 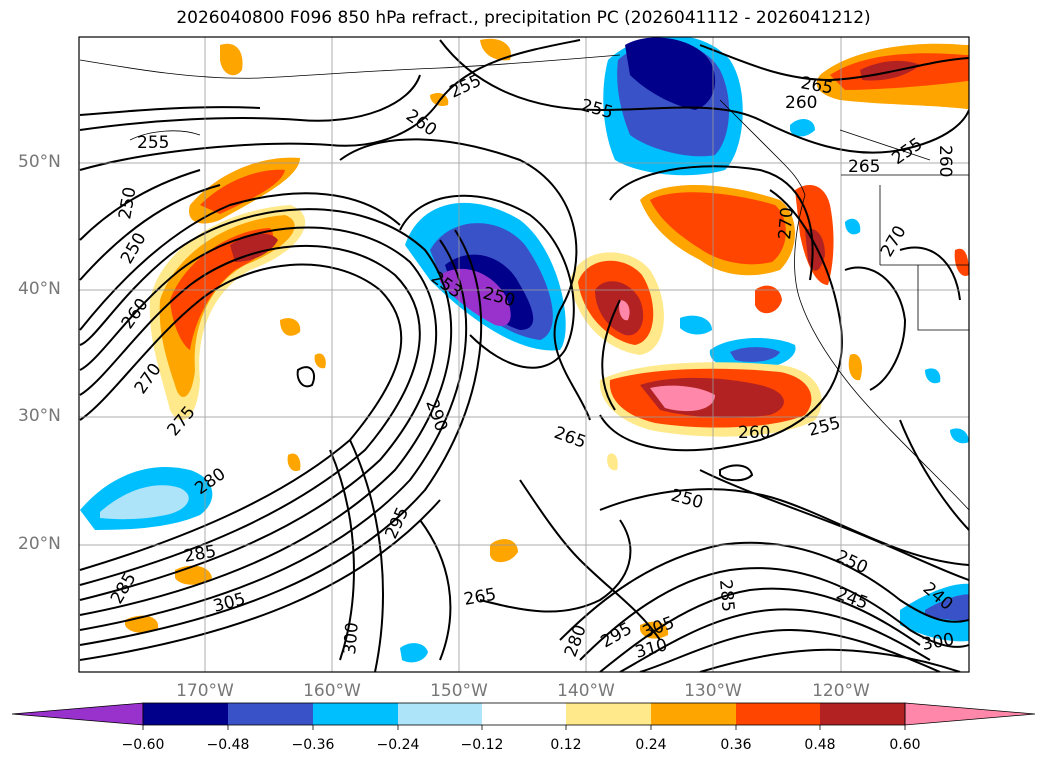 I want to click on lon-label-130w: 130°W, so click(x=713, y=691).